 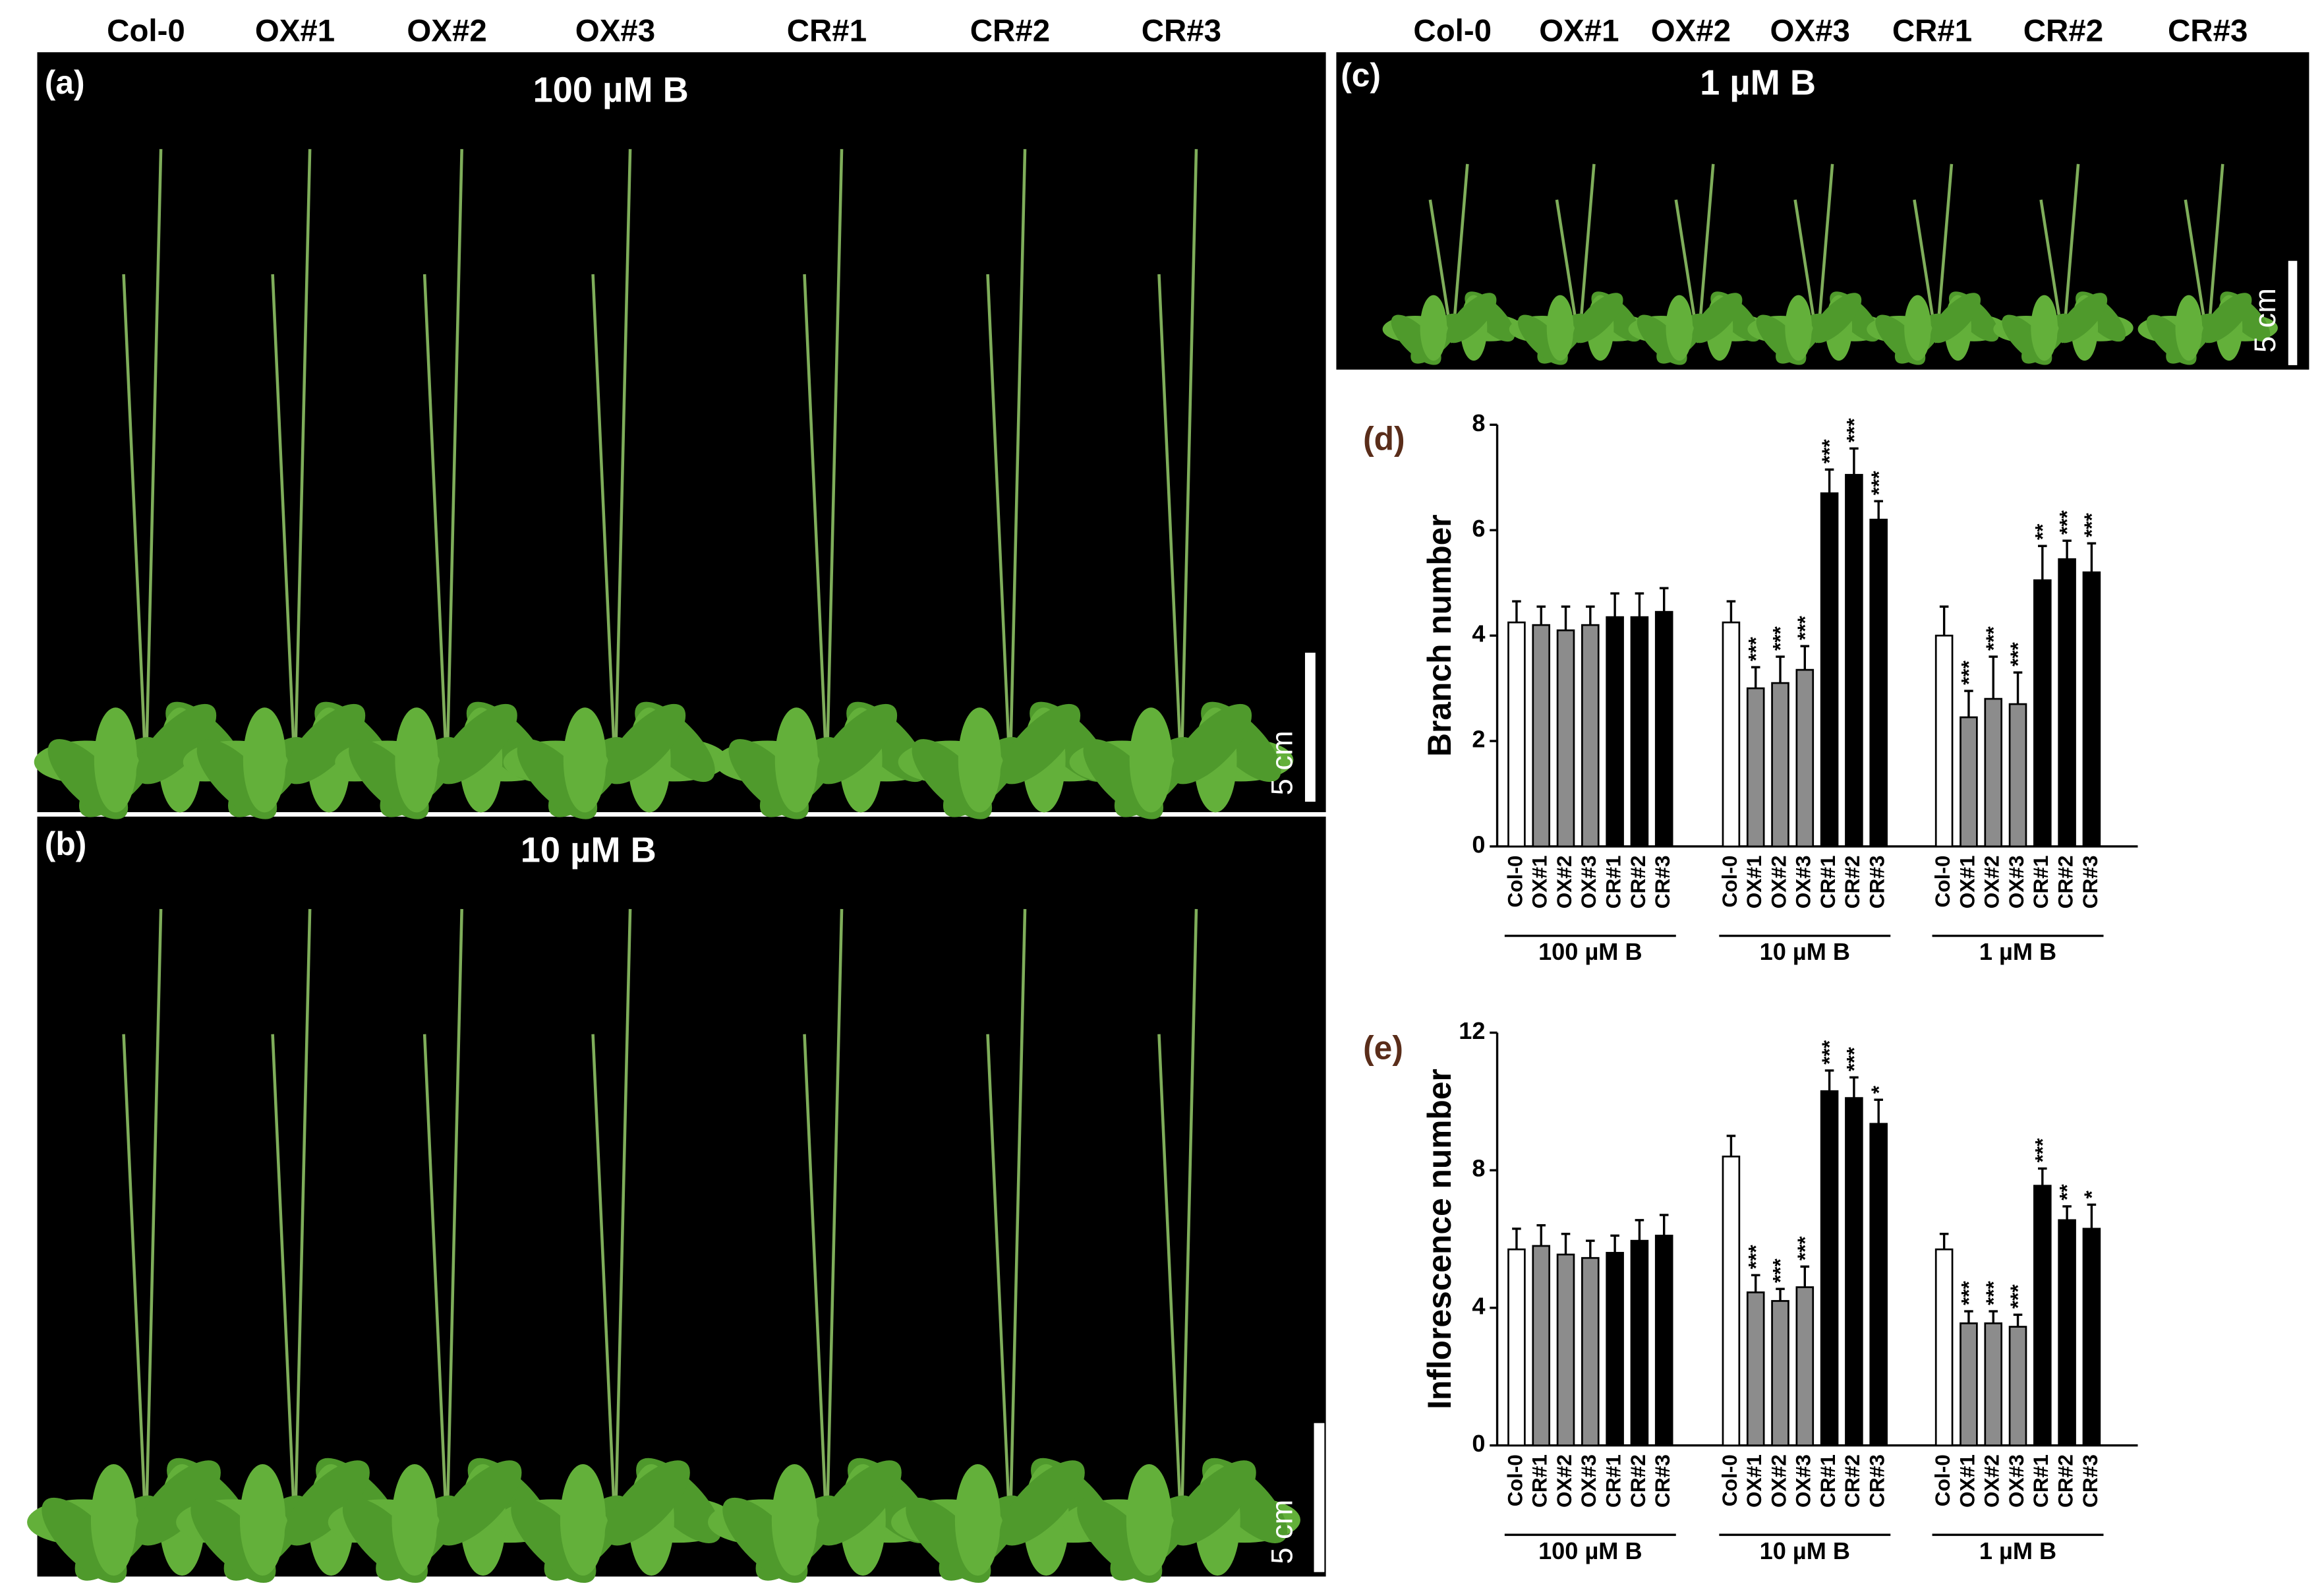 What do you see at coordinates (2063, 31) in the screenshot?
I see `column-label: CR#2` at bounding box center [2063, 31].